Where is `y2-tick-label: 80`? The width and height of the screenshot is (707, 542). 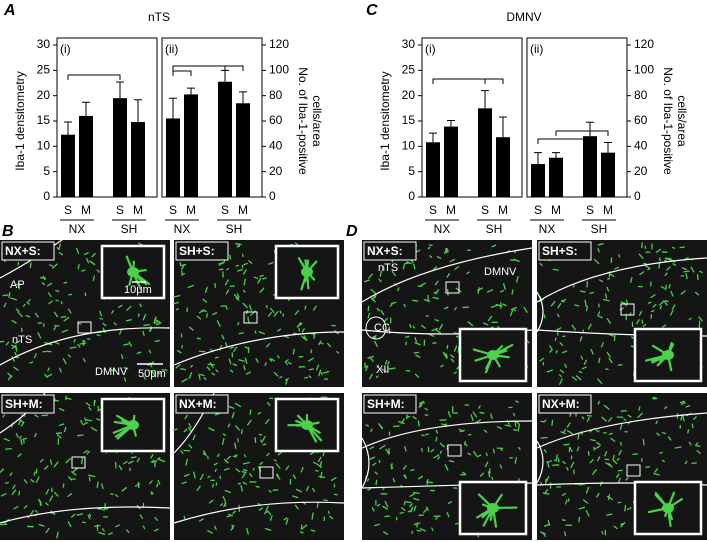 y2-tick-label: 80 is located at coordinates (276, 95).